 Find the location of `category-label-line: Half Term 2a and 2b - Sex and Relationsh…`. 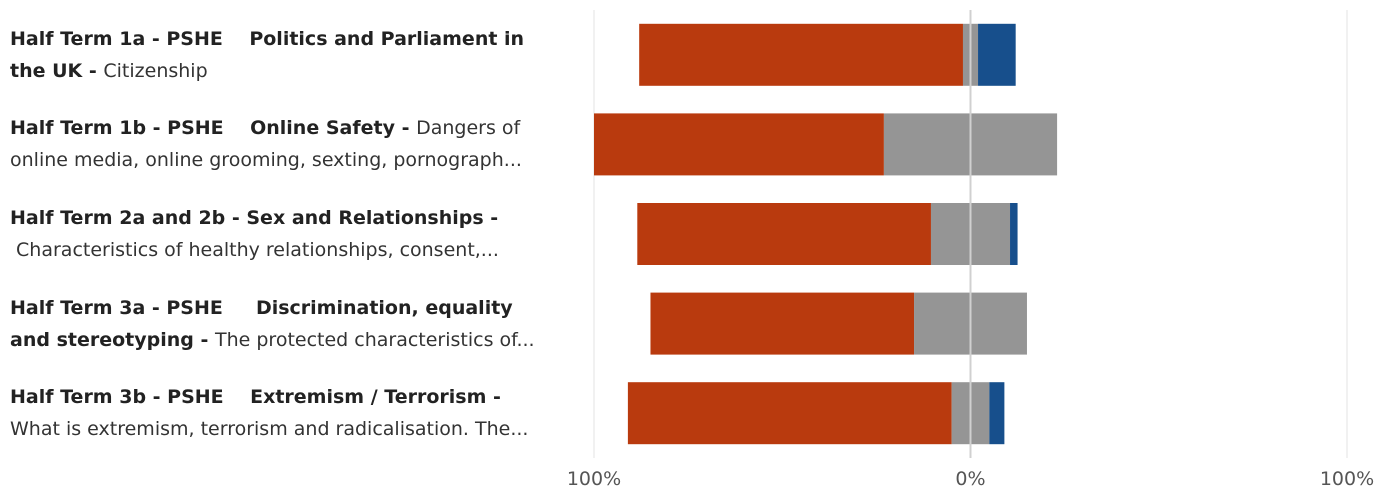

category-label-line: Half Term 2a and 2b - Sex and Relationsh… is located at coordinates (290, 218).